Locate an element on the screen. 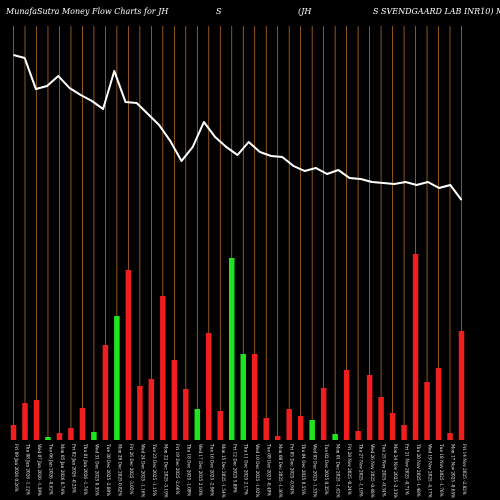  x-tick-label: Mon 05 Jan 2026 0.74% is located at coordinates (62, 469).